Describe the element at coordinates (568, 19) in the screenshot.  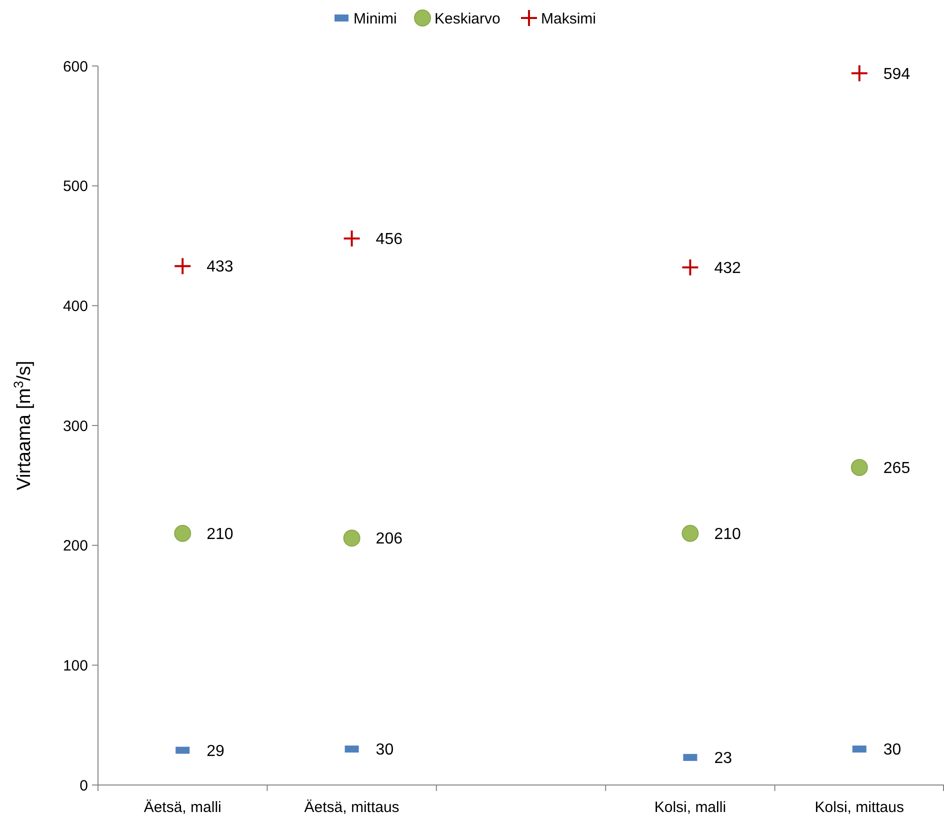
I see `legend-label: Maksimi` at that location.